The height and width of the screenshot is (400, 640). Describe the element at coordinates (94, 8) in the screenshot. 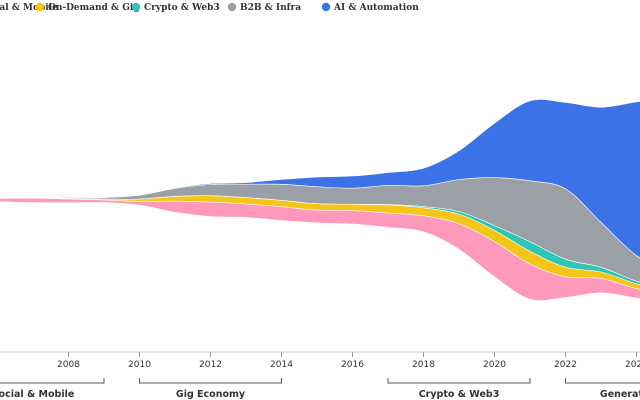

I see `legend-label-on-demand-and-gig: On-Demand & Gig` at that location.